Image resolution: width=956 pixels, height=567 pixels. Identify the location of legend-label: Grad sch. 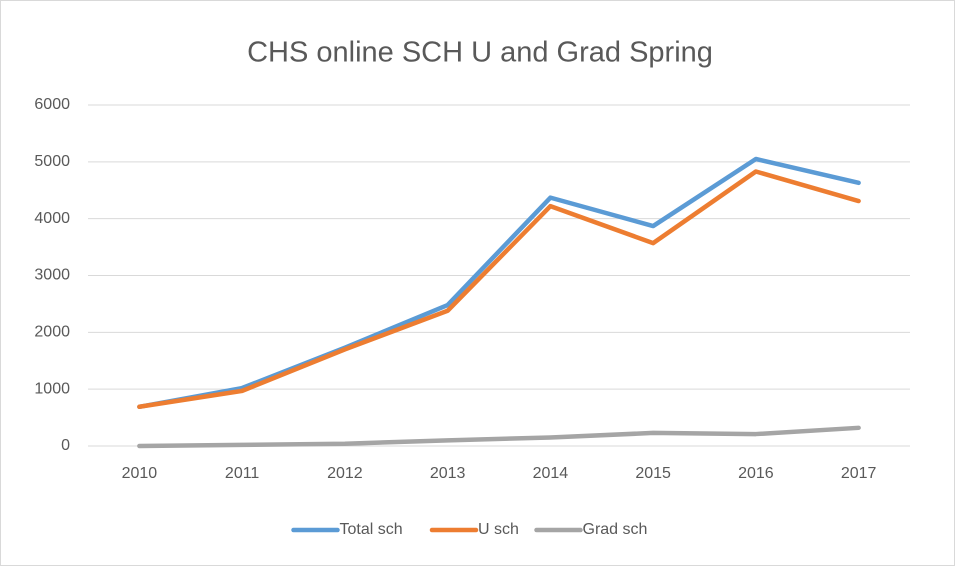
(615, 529).